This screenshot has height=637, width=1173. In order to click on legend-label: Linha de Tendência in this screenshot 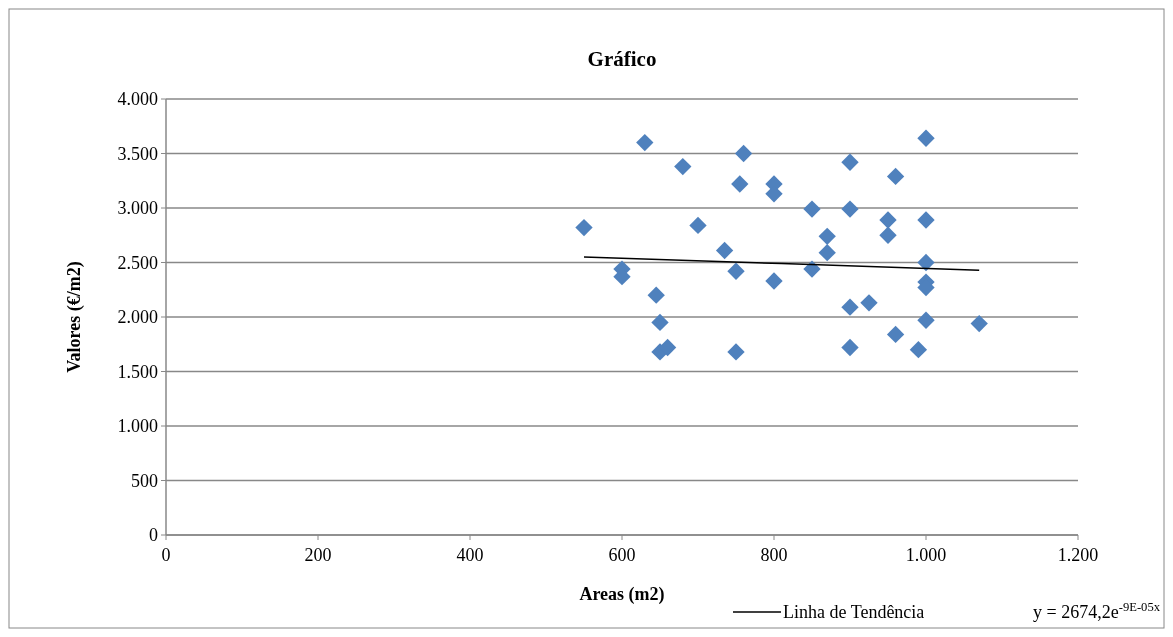, I will do `click(854, 612)`.